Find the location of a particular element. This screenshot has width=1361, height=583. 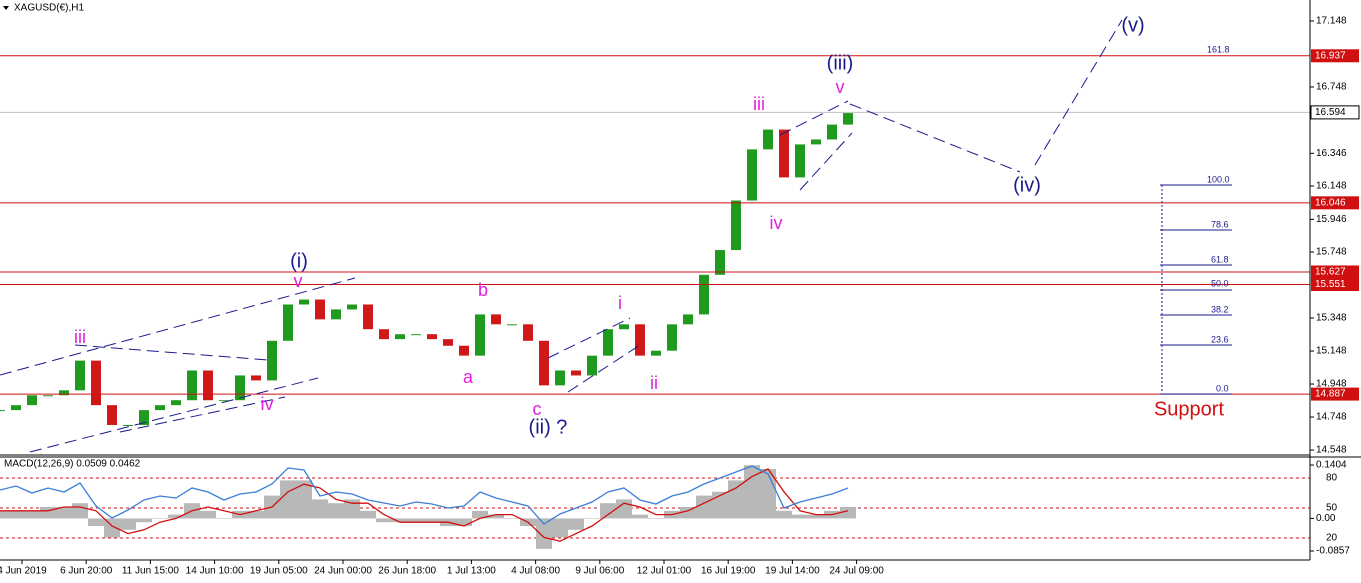

y-tick-label: 16.148 is located at coordinates (1331, 186).